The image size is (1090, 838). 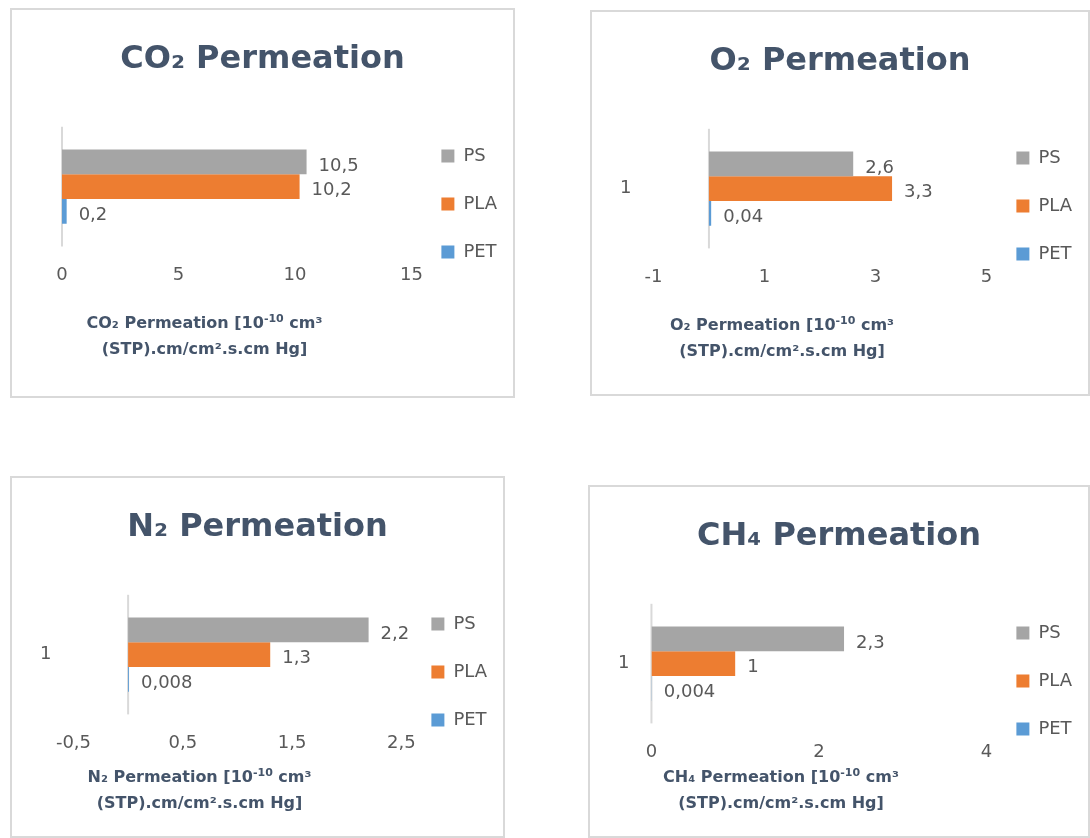 What do you see at coordinates (401, 741) in the screenshot?
I see `x-tick-label: 2,5` at bounding box center [401, 741].